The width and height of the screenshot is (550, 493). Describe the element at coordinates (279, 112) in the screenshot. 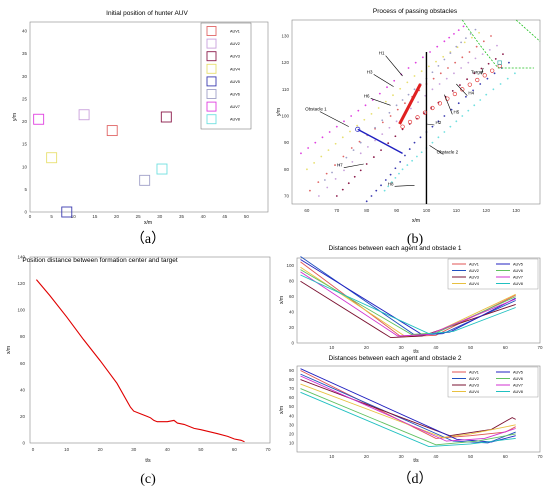

I see `panel-b-ylabel: y/m` at that location.